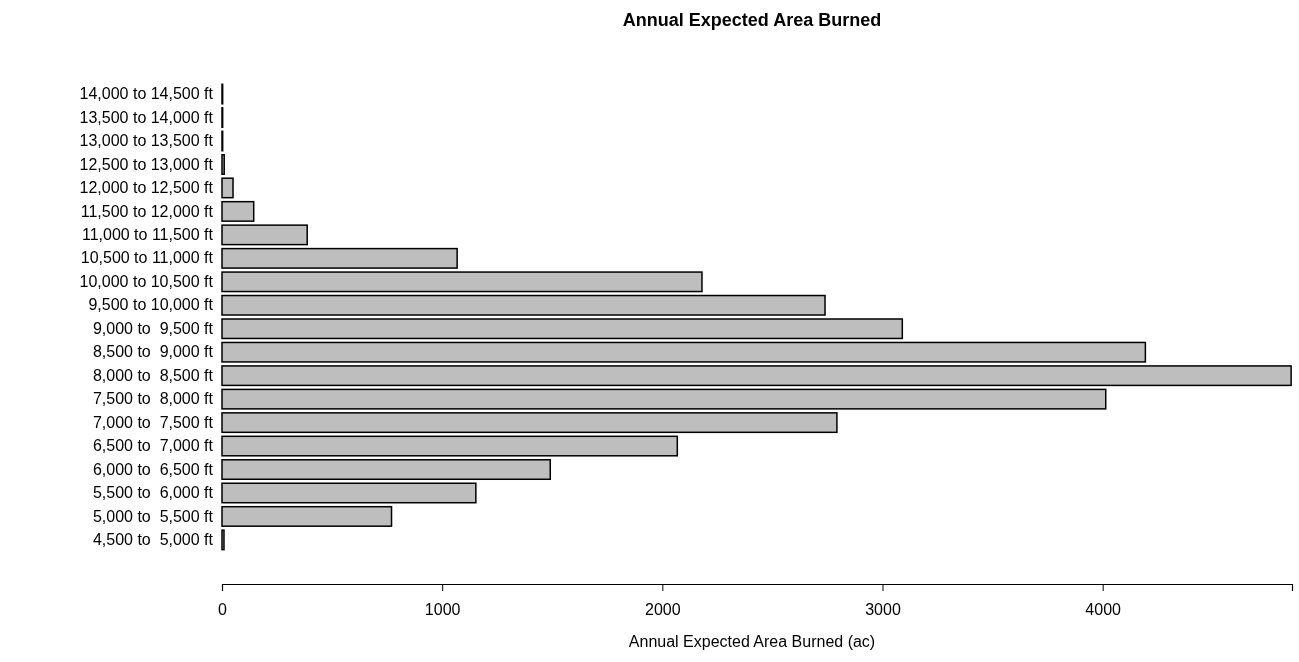 The width and height of the screenshot is (1299, 662). Describe the element at coordinates (146, 164) in the screenshot. I see `y-tick-label: 12,500 to 13,000 ft` at that location.